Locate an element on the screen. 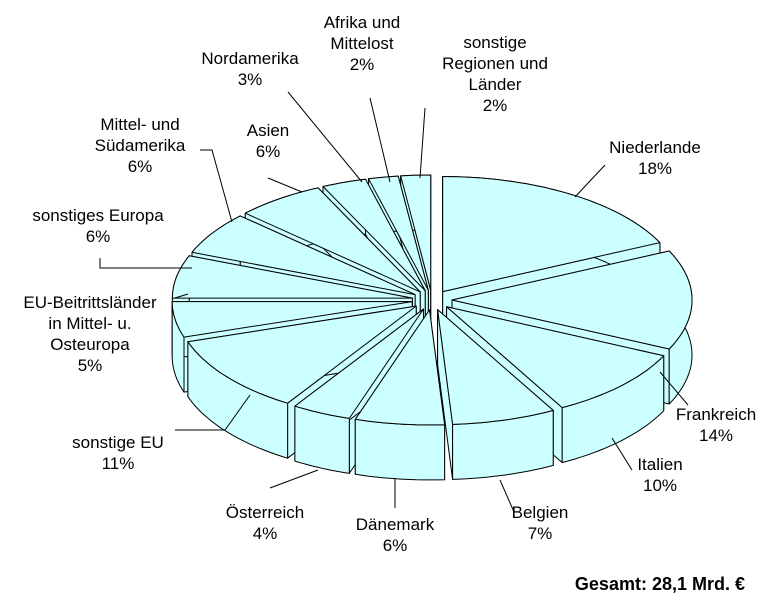  slice-label: Afrika und Mittelost is located at coordinates (362, 33).